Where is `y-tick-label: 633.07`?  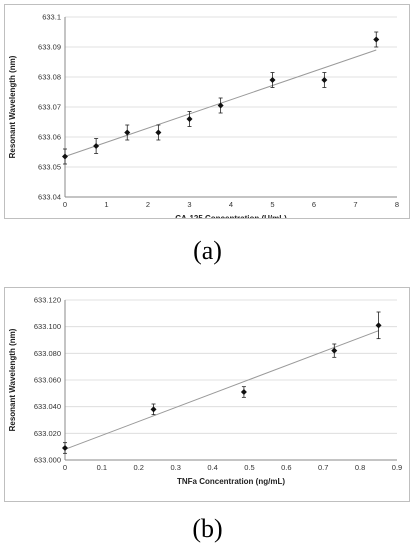
y-tick-label: 633.07 is located at coordinates (49, 107).